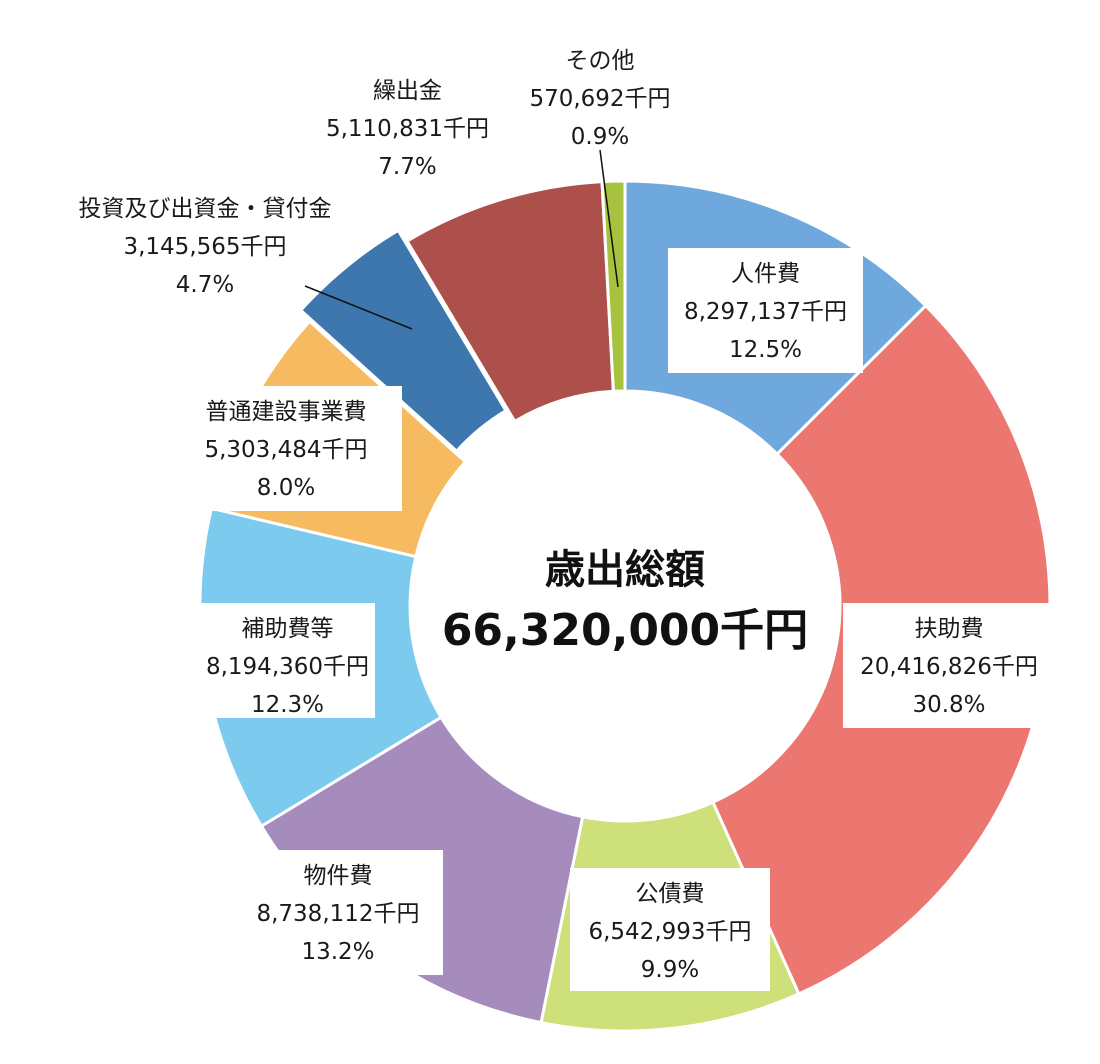 This screenshot has width=1100, height=1064. What do you see at coordinates (407, 167) in the screenshot?
I see `slice-label-percent-7: 7.7%` at bounding box center [407, 167].